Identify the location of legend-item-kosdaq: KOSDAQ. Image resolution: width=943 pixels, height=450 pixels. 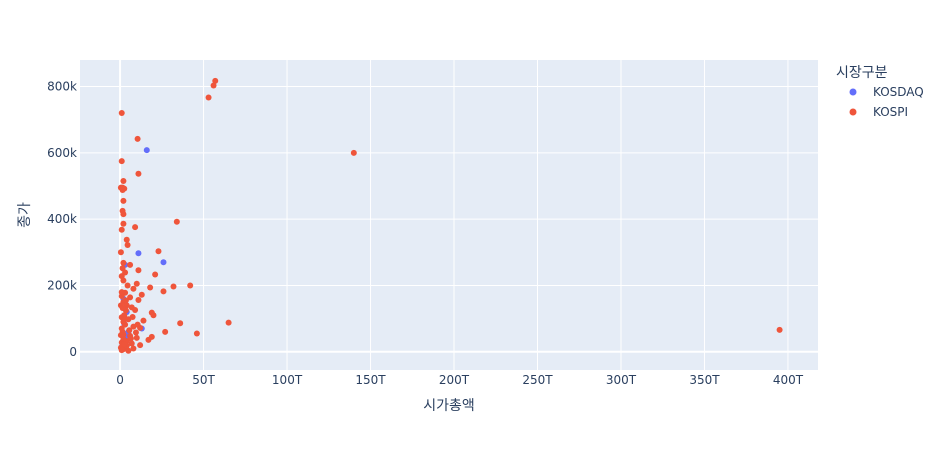
(886, 92).